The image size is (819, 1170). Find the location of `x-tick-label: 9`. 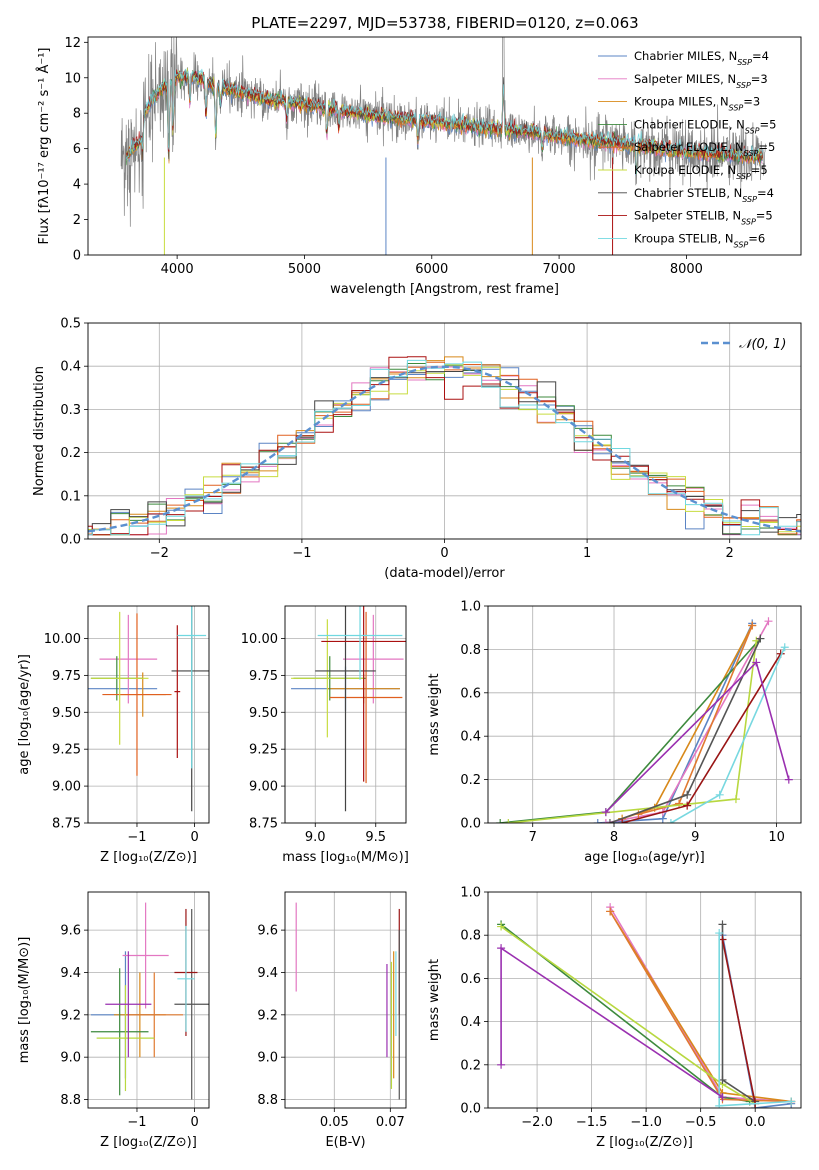

x-tick-label: 9 is located at coordinates (695, 837).